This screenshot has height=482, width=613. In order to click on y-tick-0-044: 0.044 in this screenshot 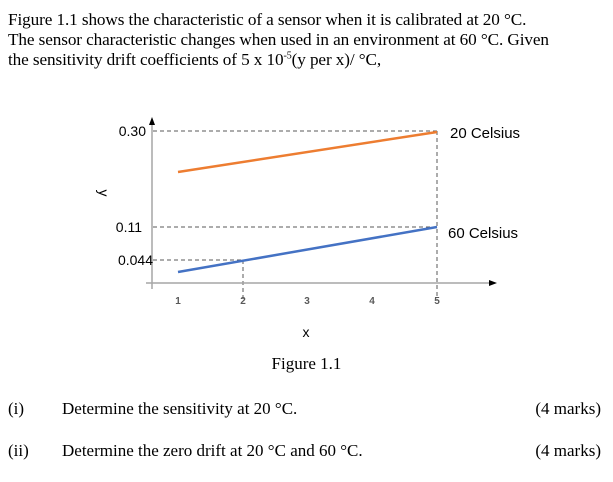, I will do `click(135, 260)`.